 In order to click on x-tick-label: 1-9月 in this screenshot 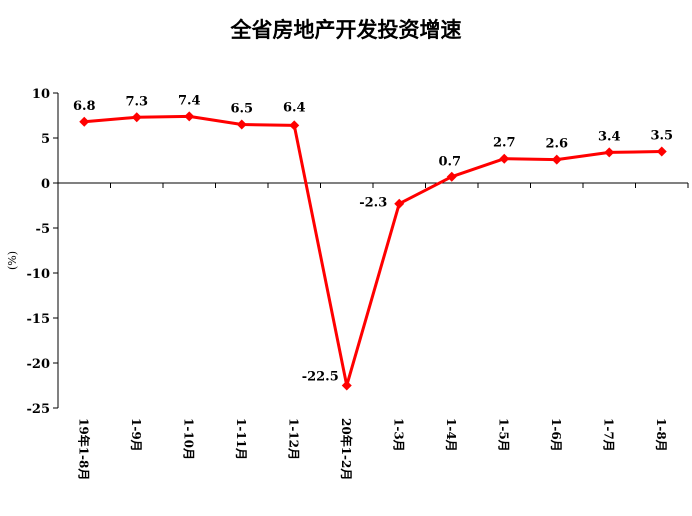, I will do `click(136, 435)`.